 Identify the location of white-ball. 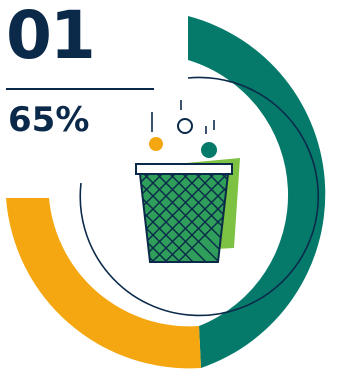
(185, 126).